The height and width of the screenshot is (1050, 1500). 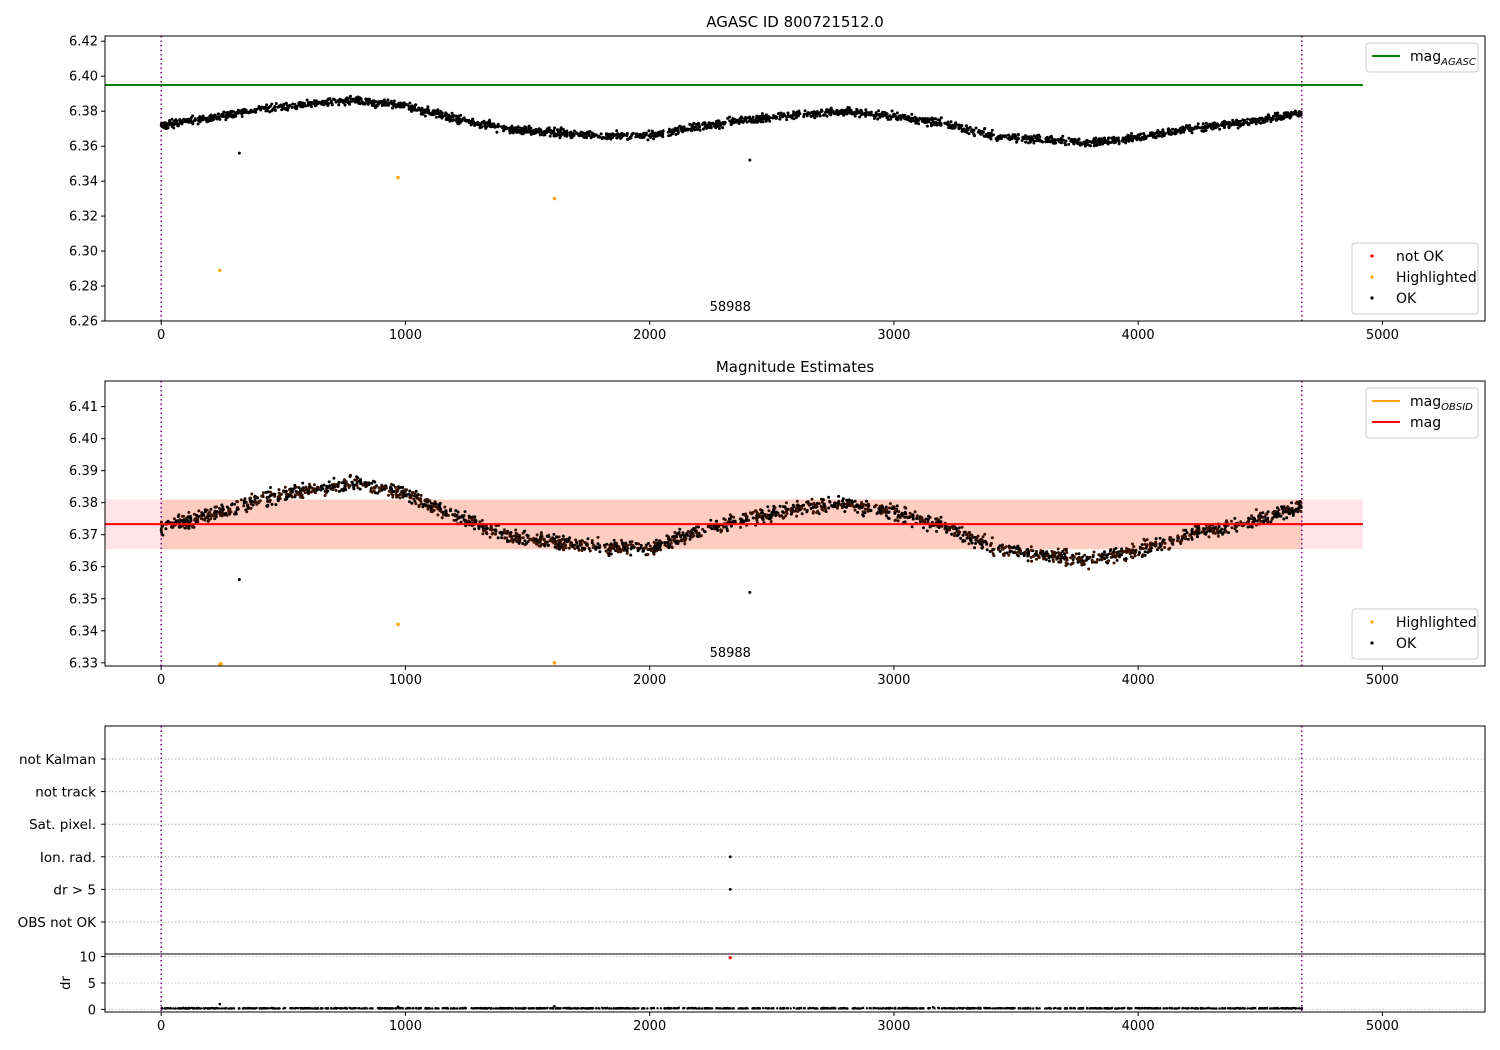 I want to click on chart1-legend-point-swatch, so click(x=1372, y=256).